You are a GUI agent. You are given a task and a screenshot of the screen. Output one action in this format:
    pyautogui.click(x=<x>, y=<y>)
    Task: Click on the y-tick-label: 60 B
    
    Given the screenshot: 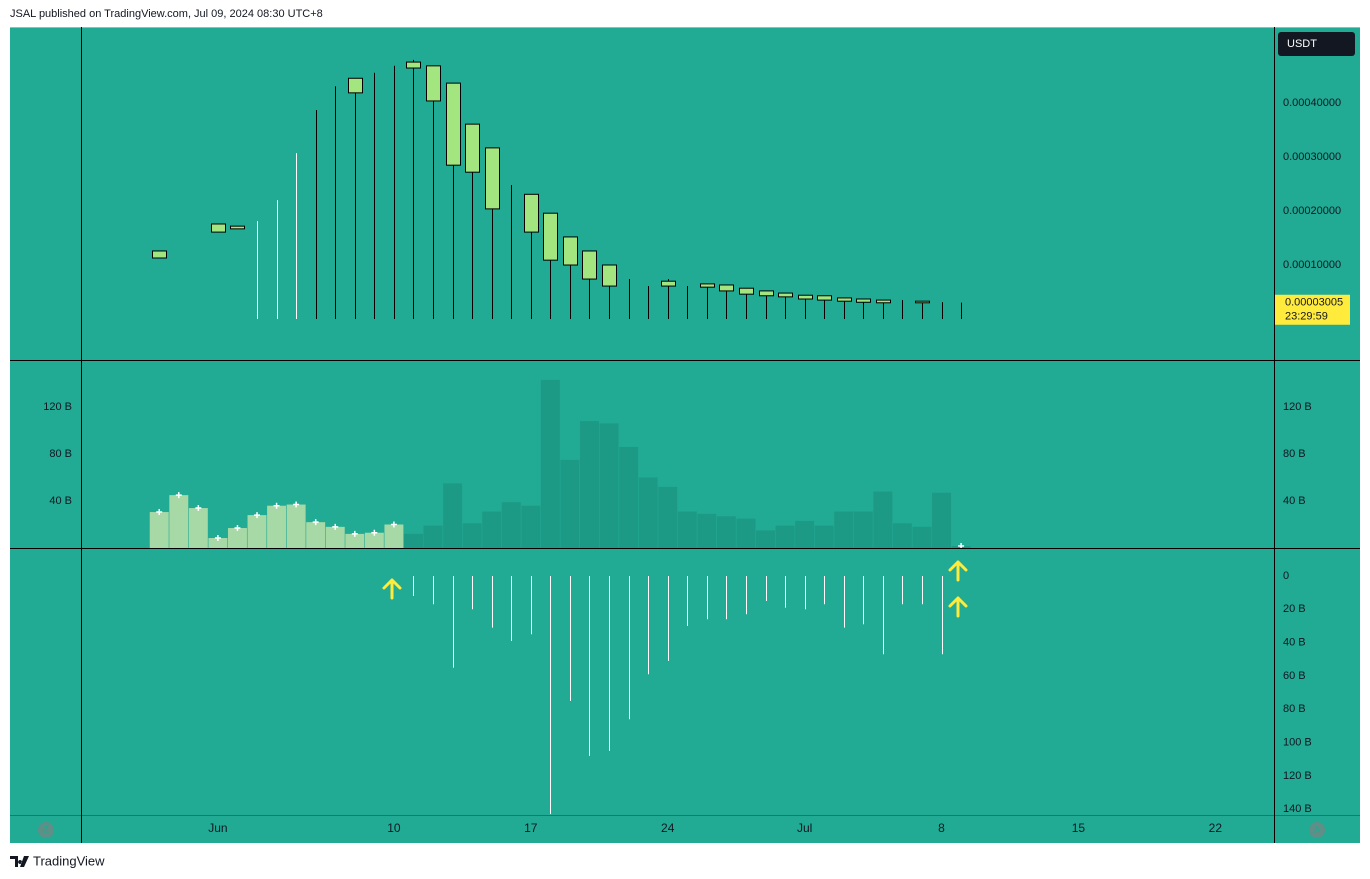 What is the action you would take?
    pyautogui.click(x=1294, y=676)
    